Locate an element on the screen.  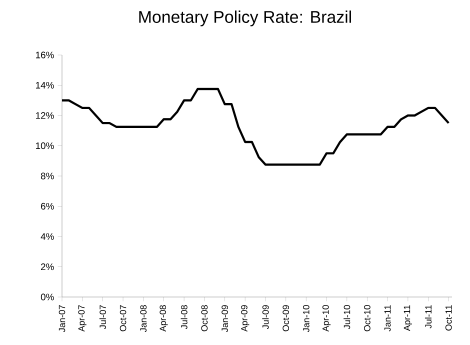
x-tick-label: Jul-11 is located at coordinates (428, 316).